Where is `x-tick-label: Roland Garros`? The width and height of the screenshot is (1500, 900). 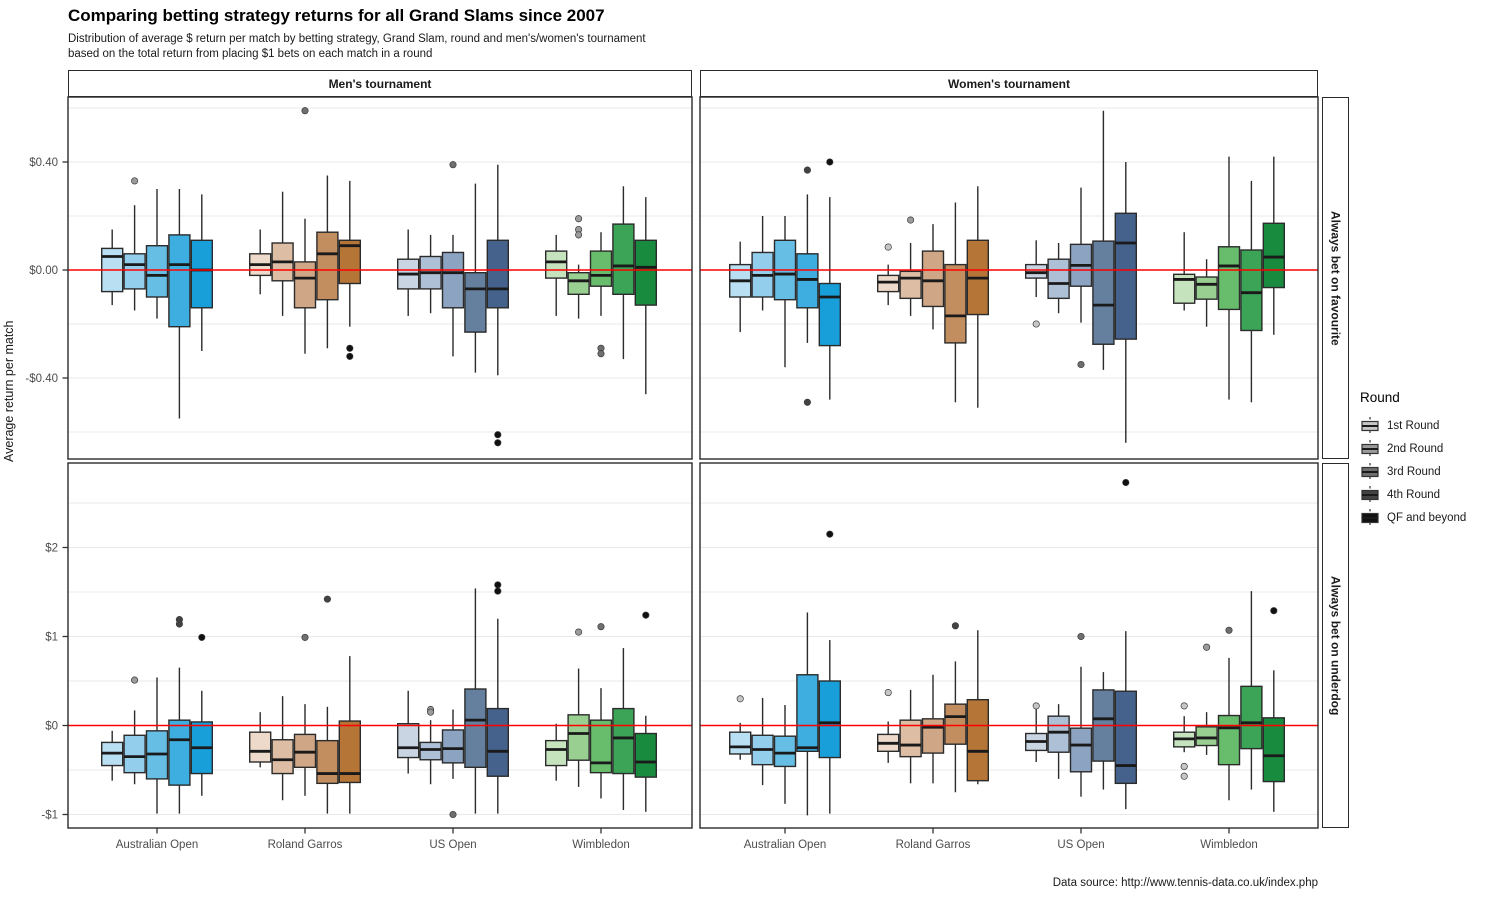 x-tick-label: Roland Garros is located at coordinates (305, 845).